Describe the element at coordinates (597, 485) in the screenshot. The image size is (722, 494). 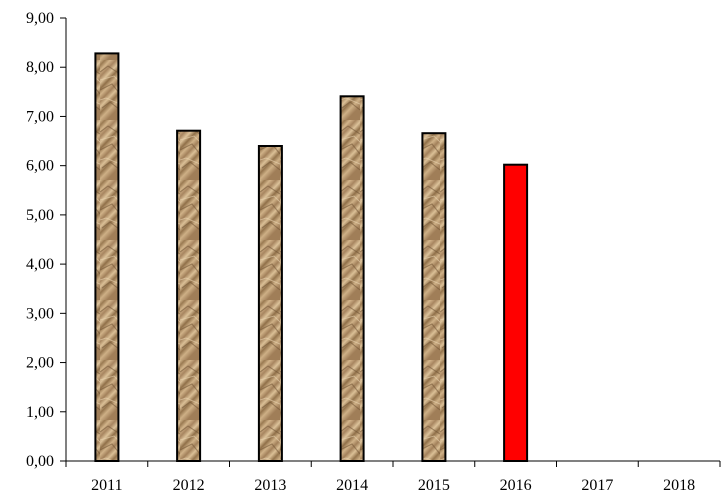
I see `x-tick-label: 2017` at that location.